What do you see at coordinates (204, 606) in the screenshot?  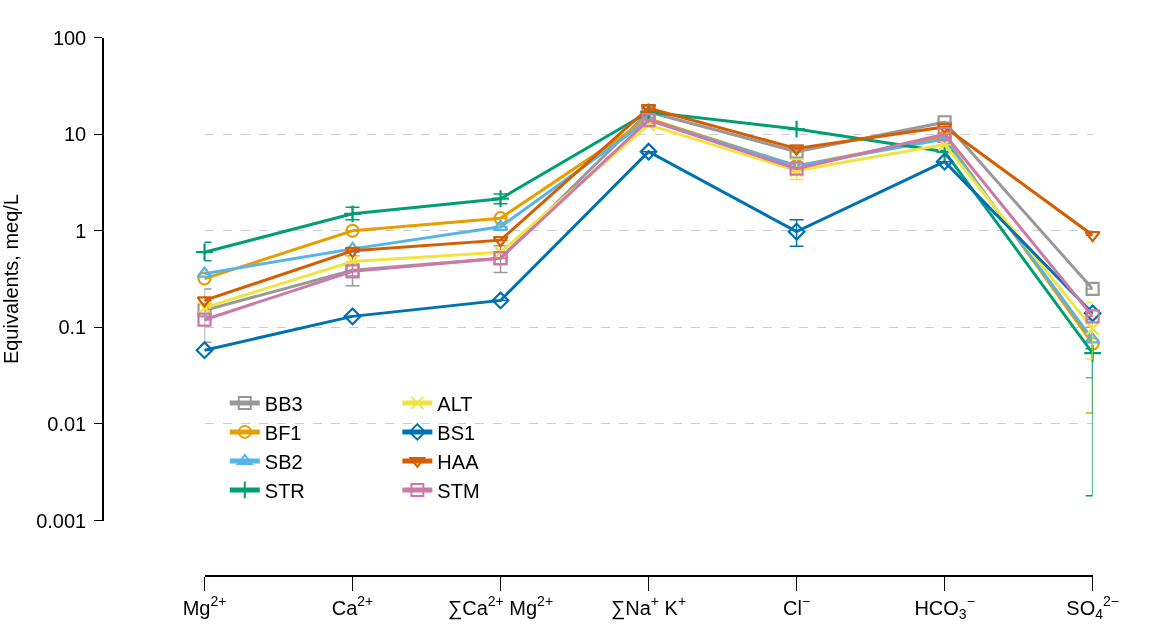 I see `x-tick-label: Mg$^{2+}$` at bounding box center [204, 606].